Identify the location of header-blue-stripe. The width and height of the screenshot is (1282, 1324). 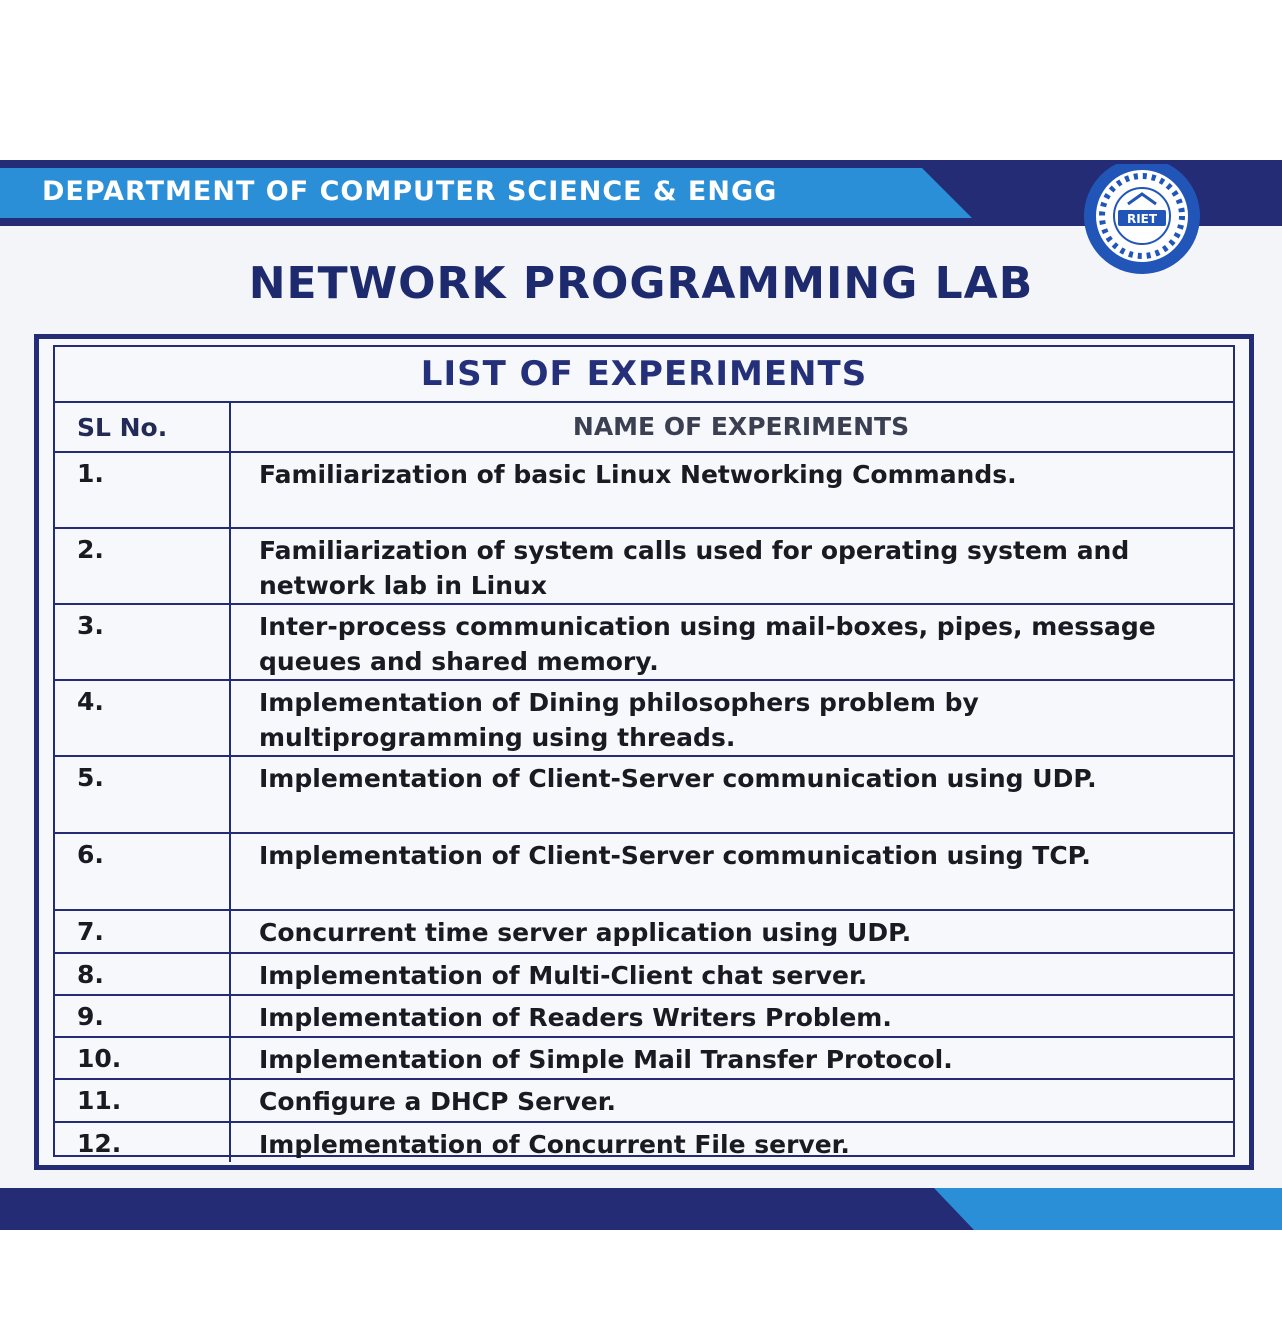
(486, 193).